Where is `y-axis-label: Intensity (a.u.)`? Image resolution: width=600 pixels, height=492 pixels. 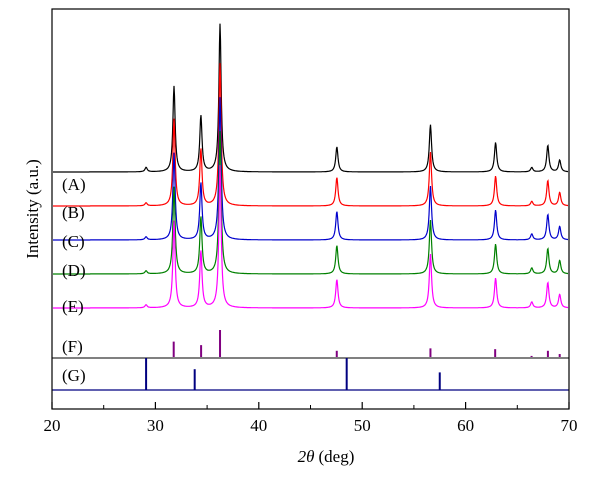
y-axis-label: Intensity (a.u.) is located at coordinates (32, 209).